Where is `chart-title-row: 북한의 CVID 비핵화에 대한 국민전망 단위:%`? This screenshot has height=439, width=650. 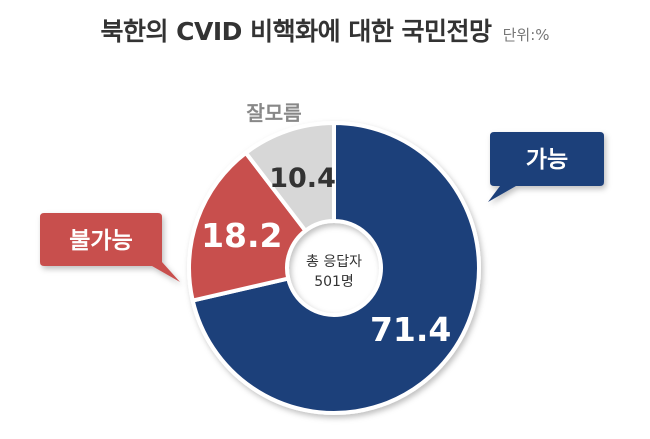
chart-title-row: 북한의 CVID 비핵화에 대한 국민전망 단위:% is located at coordinates (325, 30).